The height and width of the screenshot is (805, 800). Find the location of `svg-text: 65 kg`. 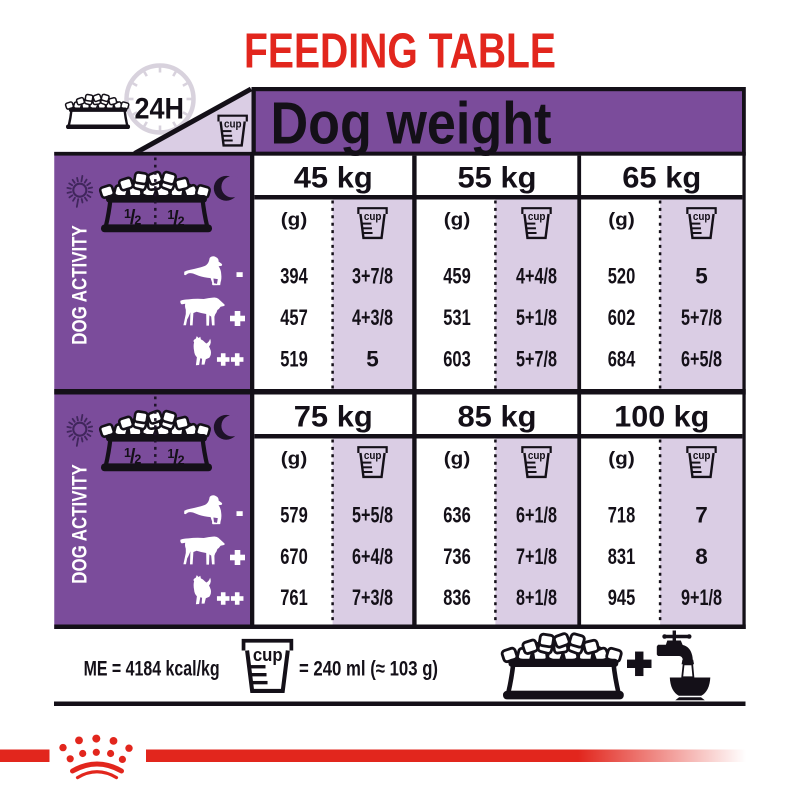

svg-text: 65 kg is located at coordinates (661, 177).